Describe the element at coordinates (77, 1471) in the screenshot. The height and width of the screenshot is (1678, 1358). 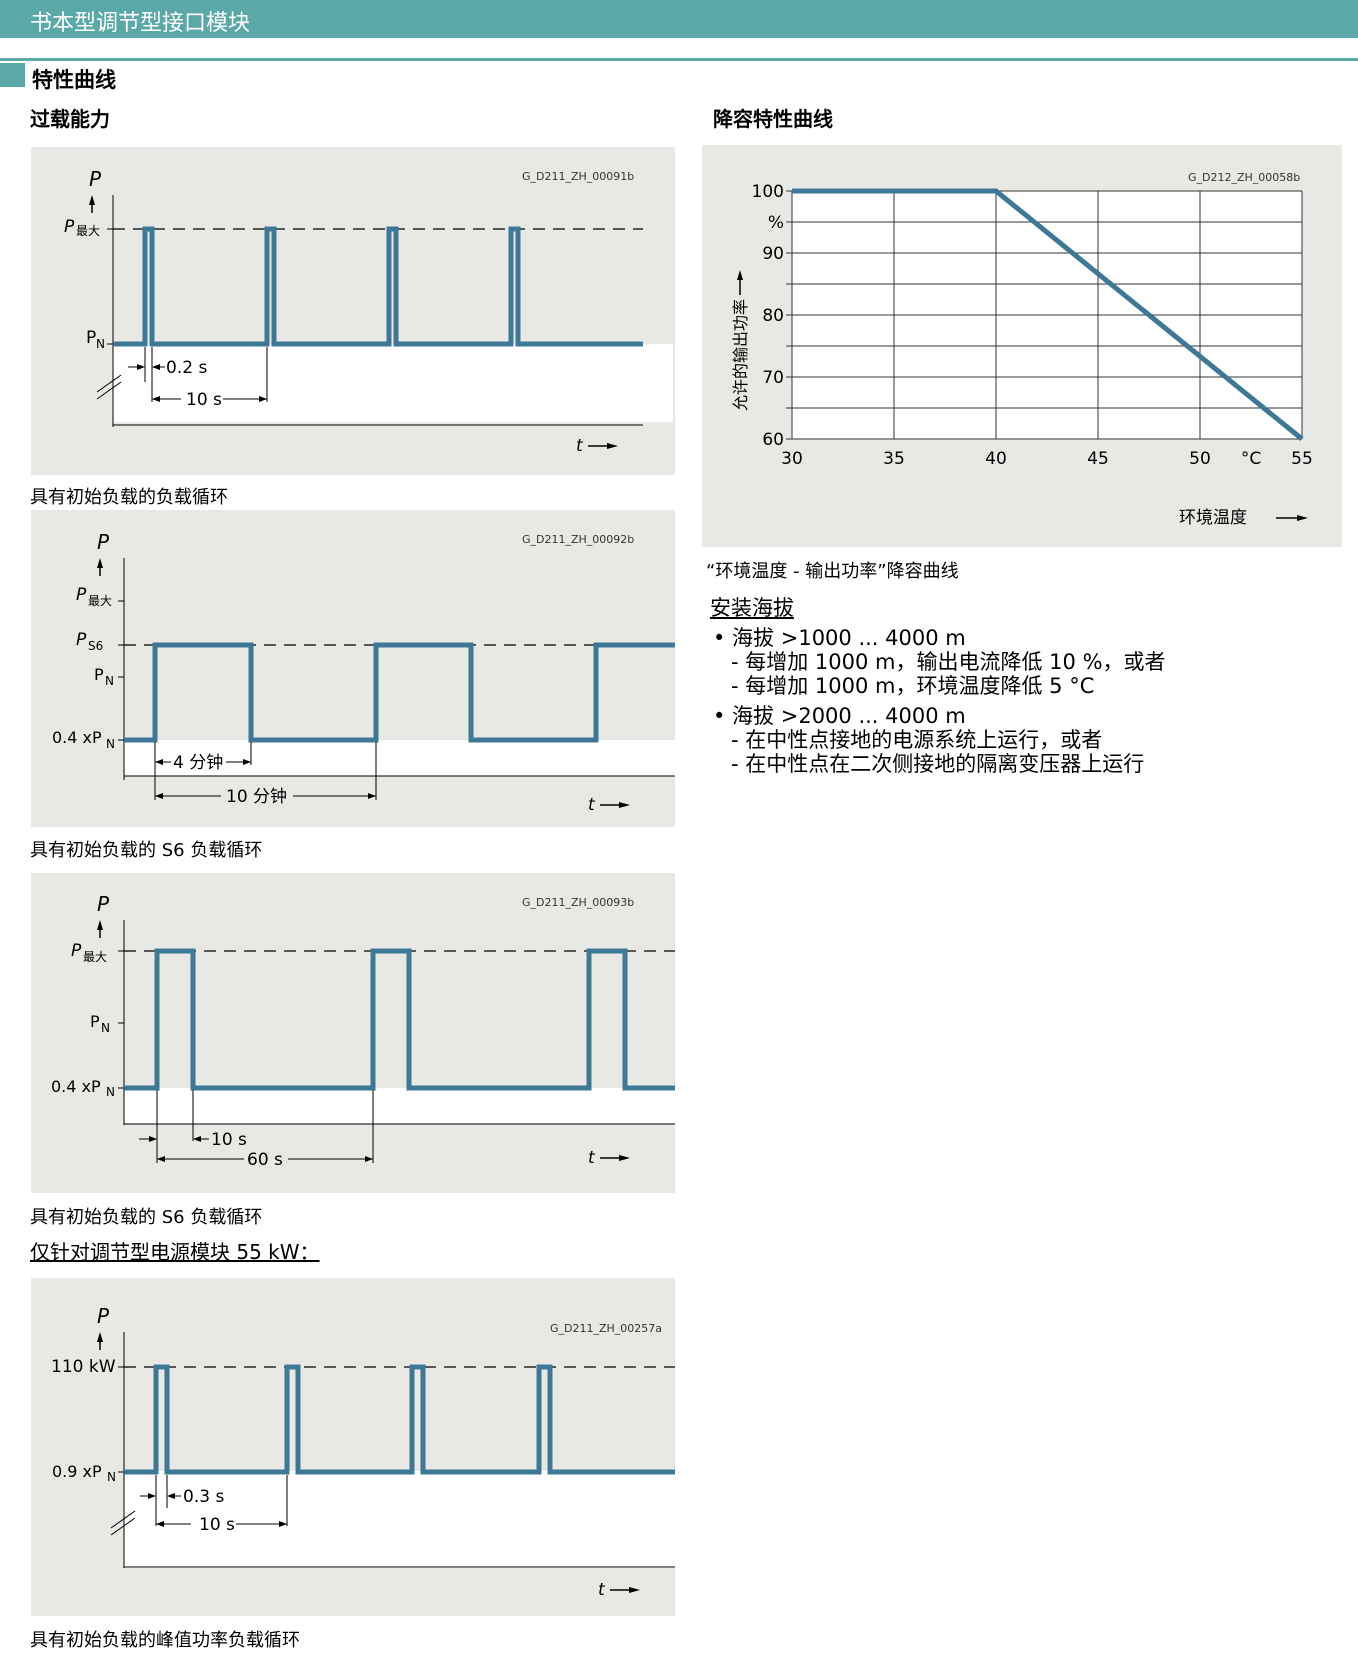
I see `base-label: 0.9 xP` at that location.